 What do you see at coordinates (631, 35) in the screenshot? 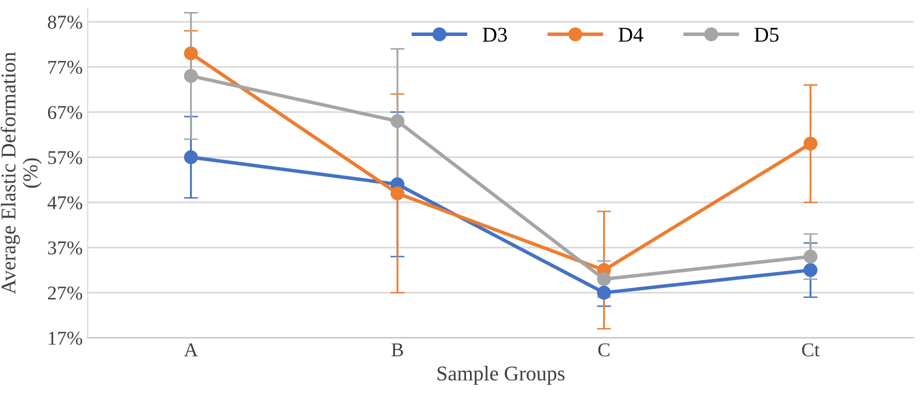
I see `legend-label: D4` at bounding box center [631, 35].